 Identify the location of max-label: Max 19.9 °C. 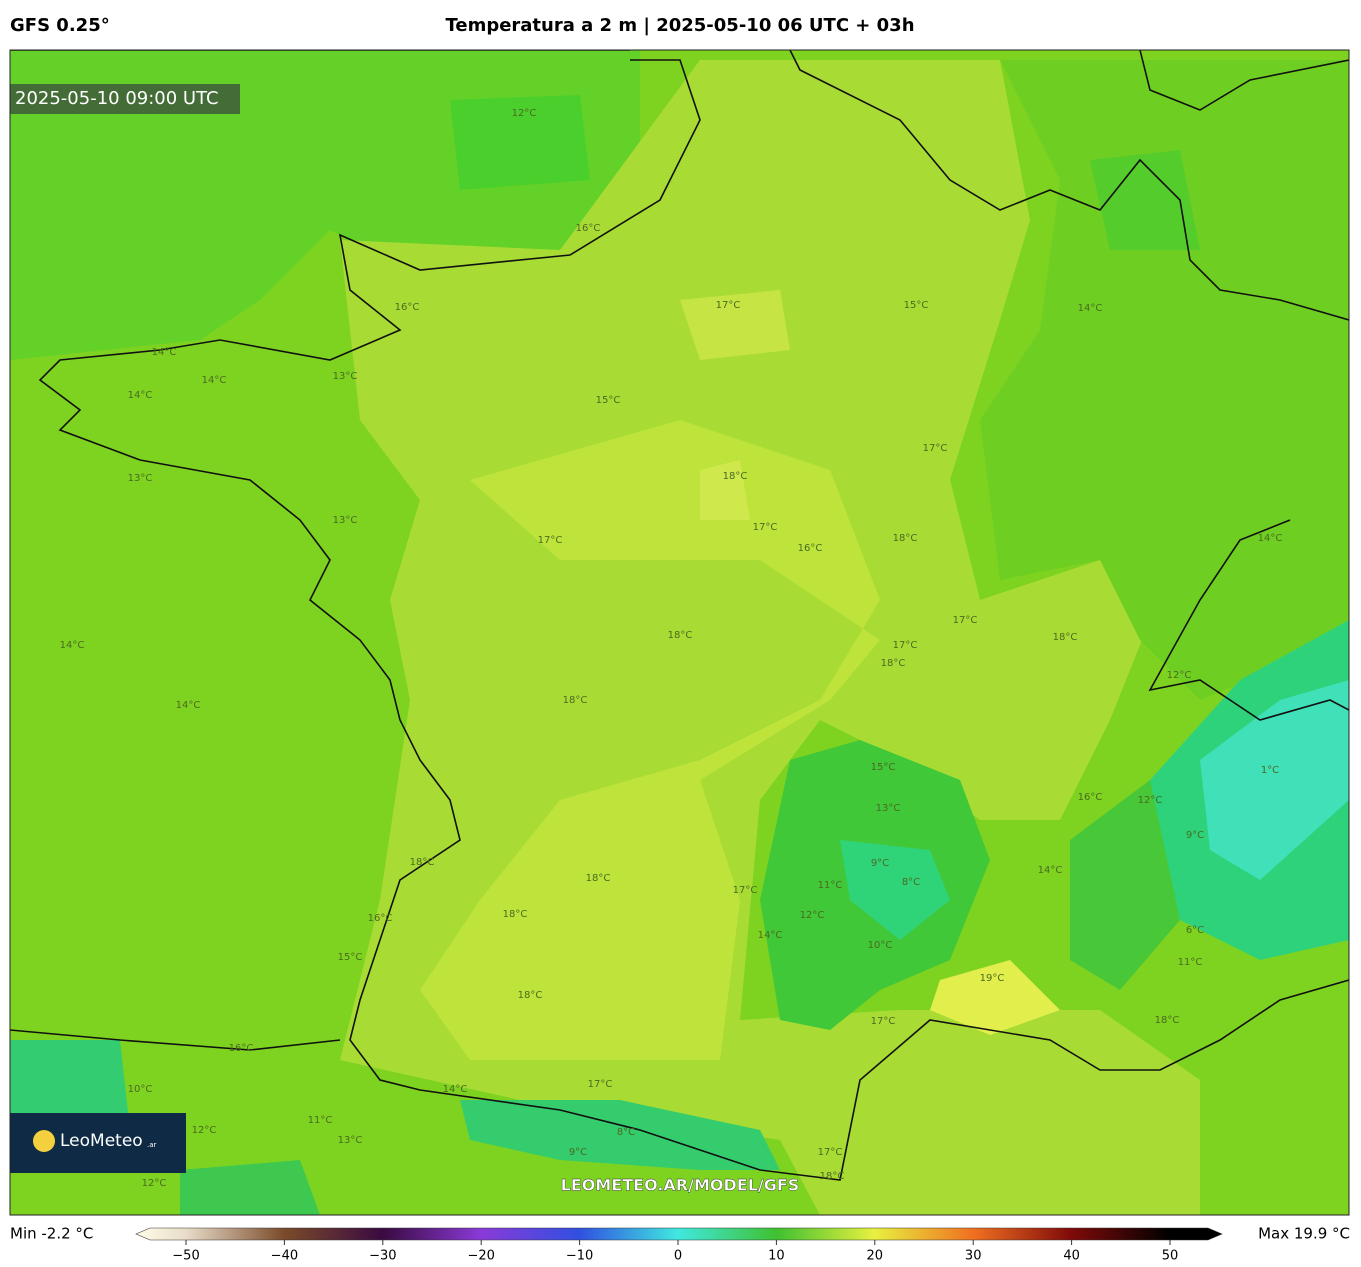
(1304, 1234).